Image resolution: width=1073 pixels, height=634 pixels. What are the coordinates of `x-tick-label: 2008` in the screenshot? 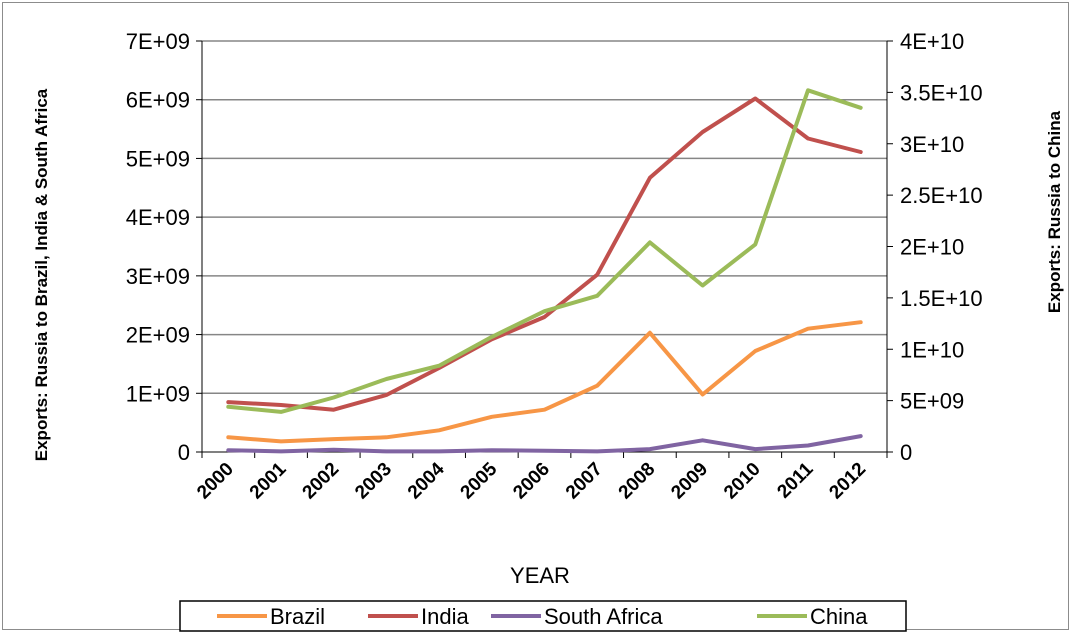 It's located at (637, 481).